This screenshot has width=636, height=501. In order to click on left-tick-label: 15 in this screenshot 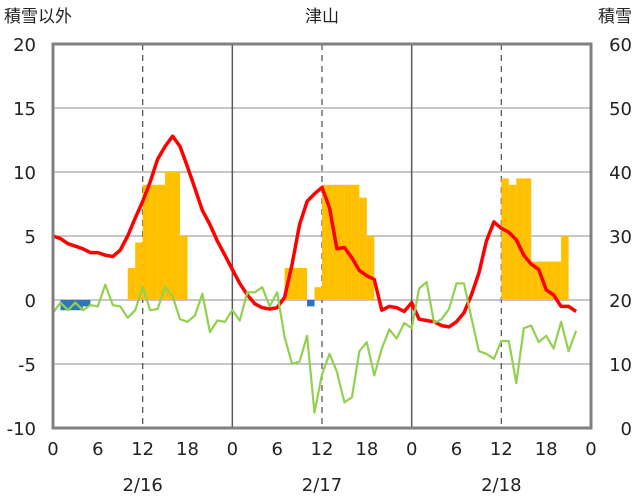, I will do `click(24, 109)`.